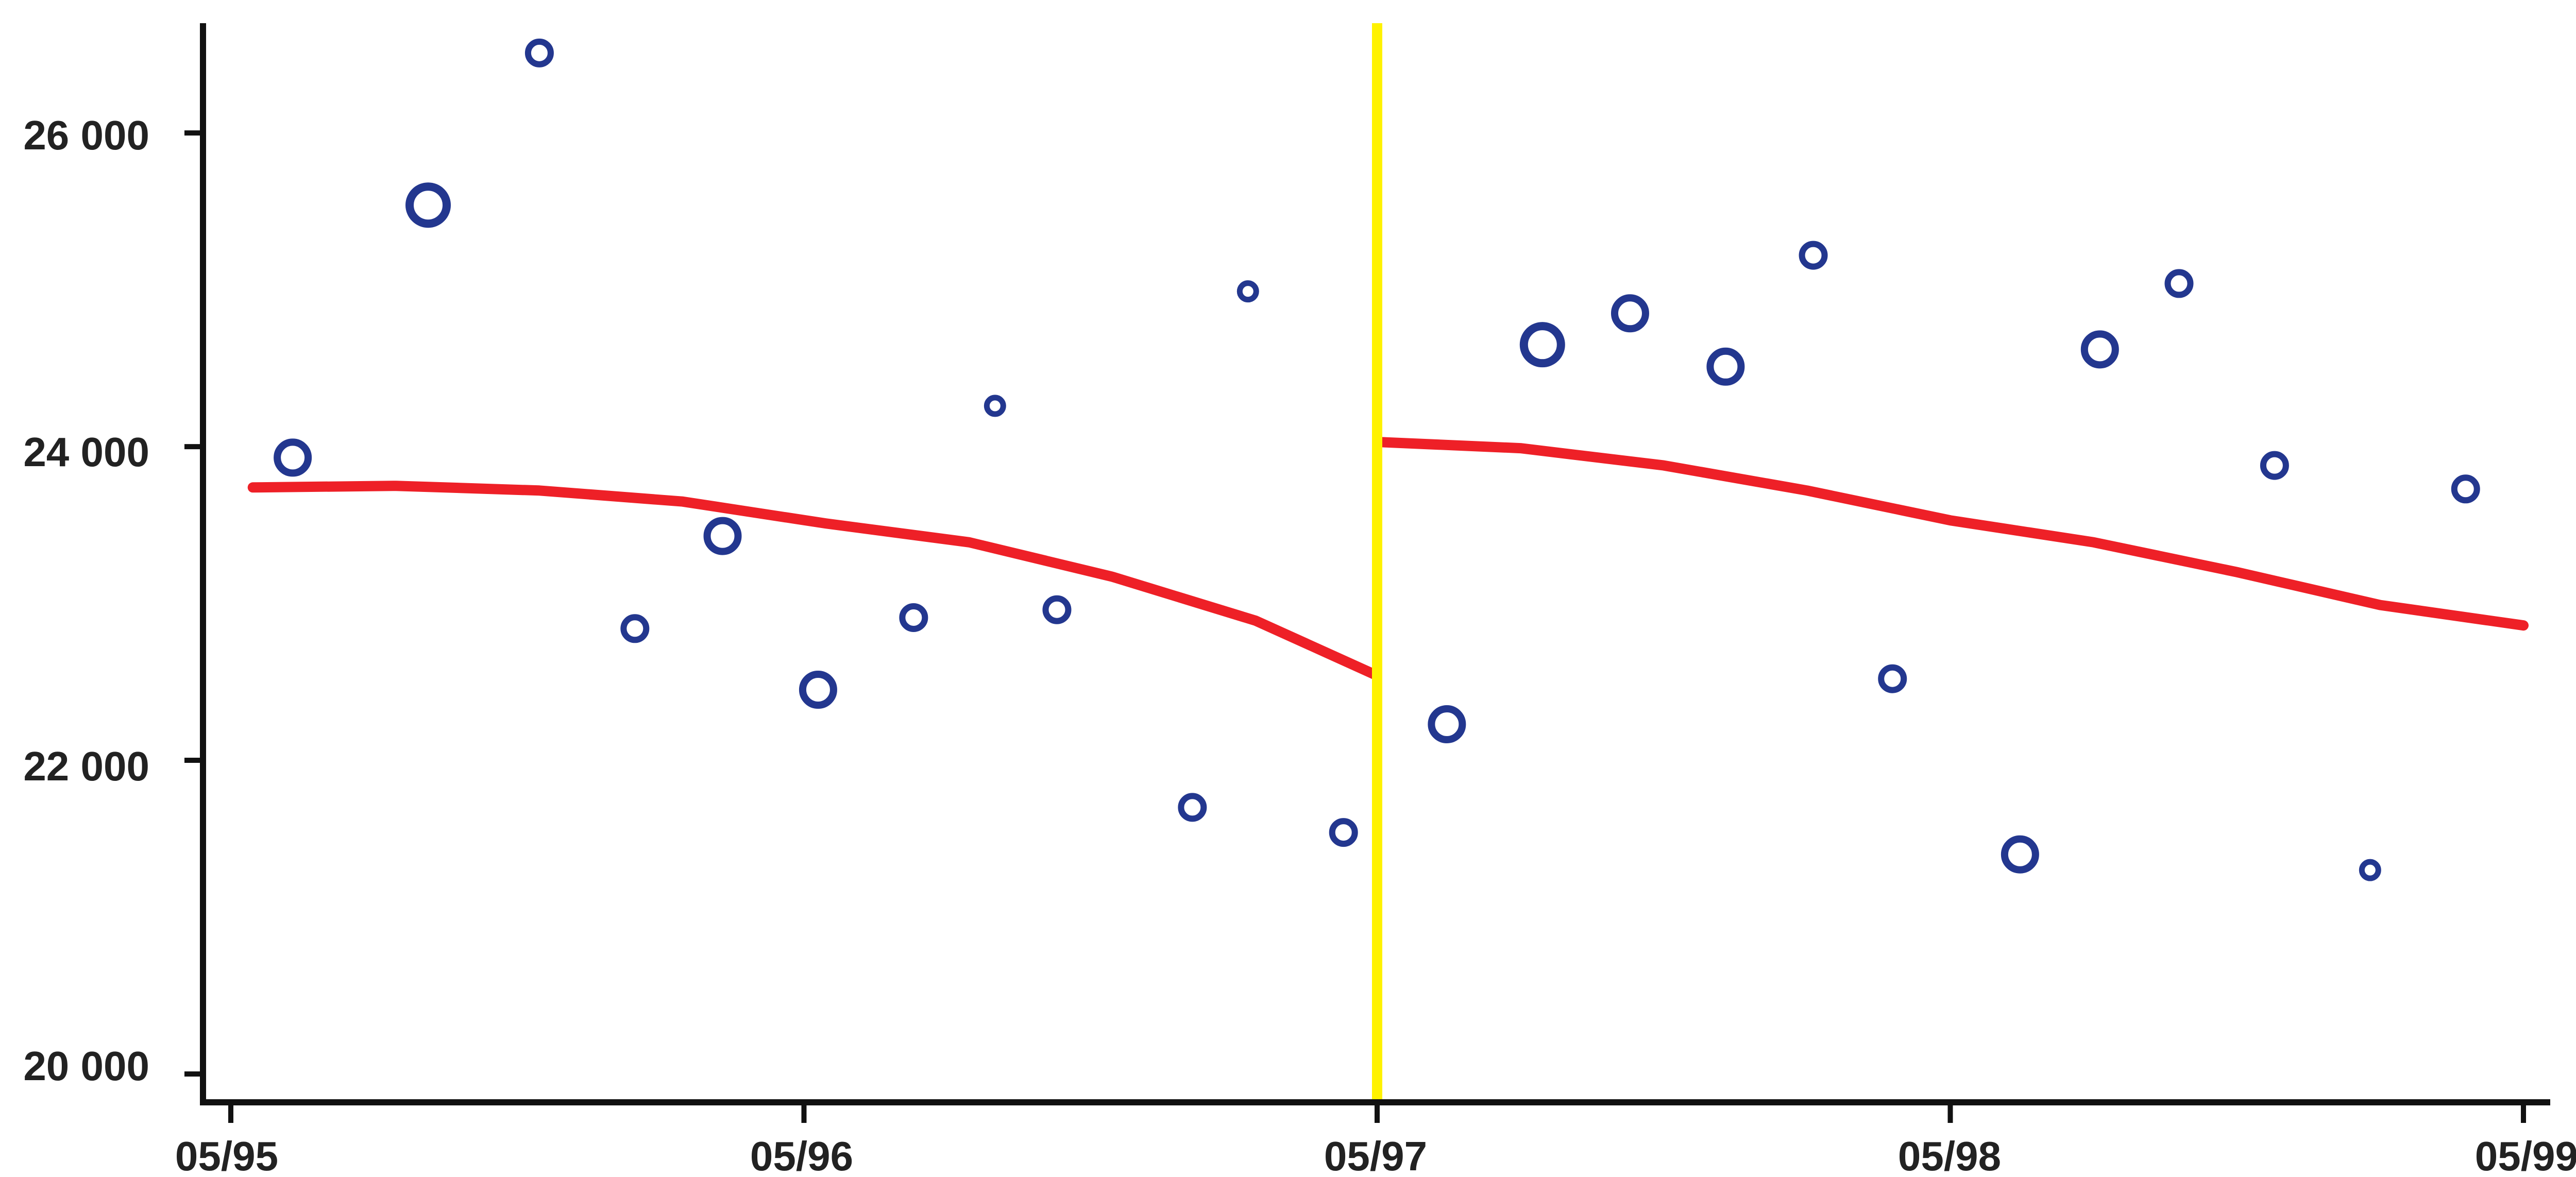  Describe the element at coordinates (86, 1066) in the screenshot. I see `y-tick-label: 20 000` at that location.